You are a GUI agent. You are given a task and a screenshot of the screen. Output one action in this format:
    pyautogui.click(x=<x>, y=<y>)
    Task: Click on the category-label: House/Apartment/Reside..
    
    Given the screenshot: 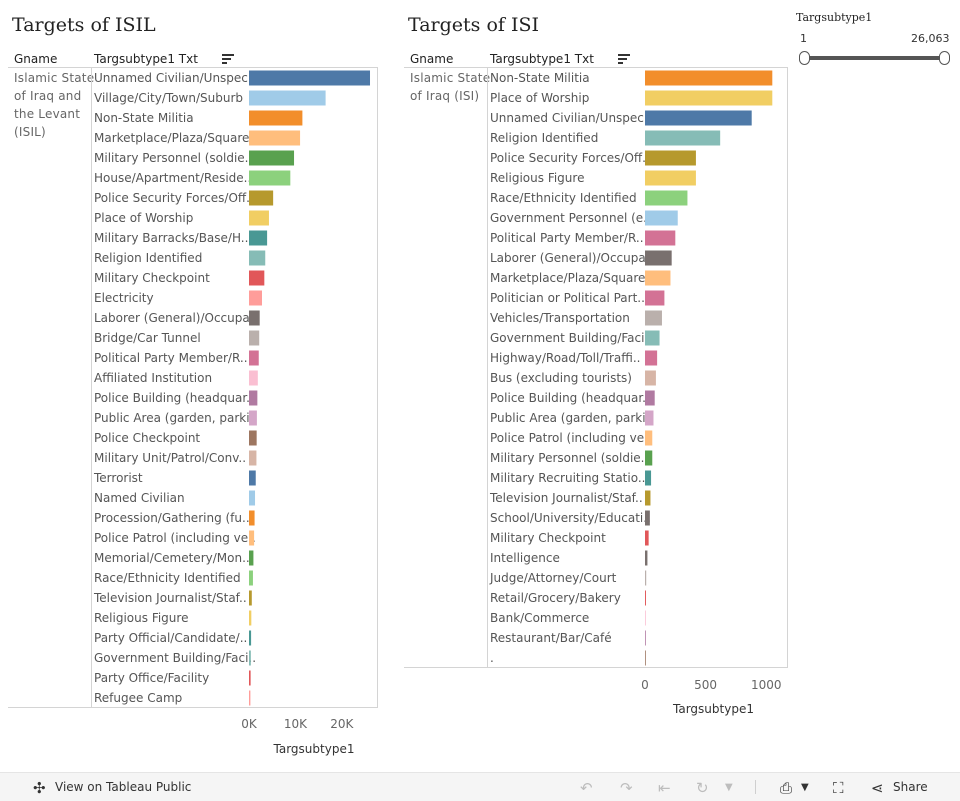 What is the action you would take?
    pyautogui.click(x=172, y=178)
    